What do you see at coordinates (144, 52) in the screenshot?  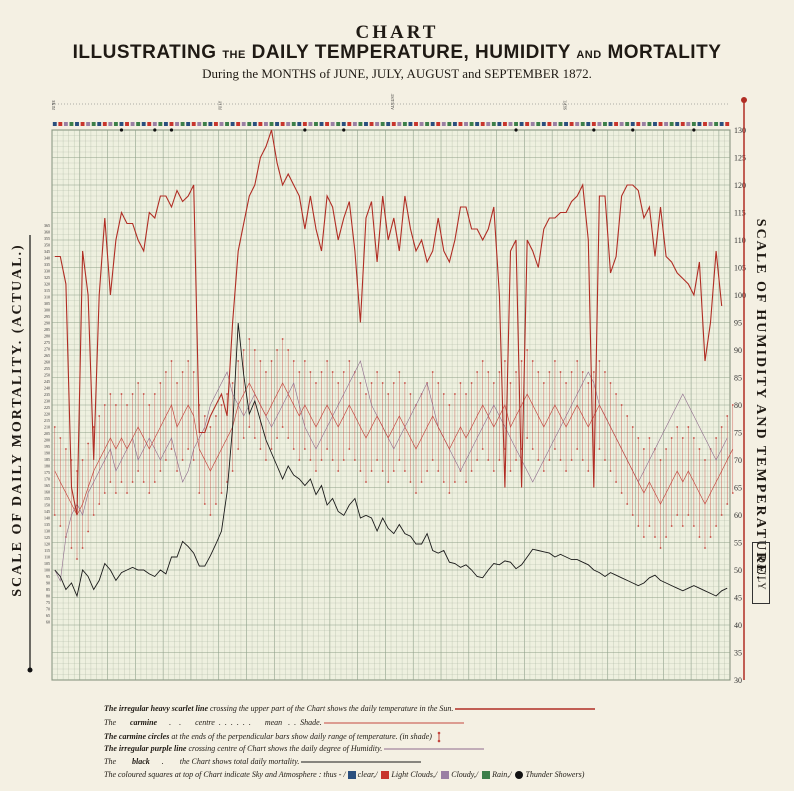 I see `title-part-illustrating: ILLUSTRATING` at bounding box center [144, 52].